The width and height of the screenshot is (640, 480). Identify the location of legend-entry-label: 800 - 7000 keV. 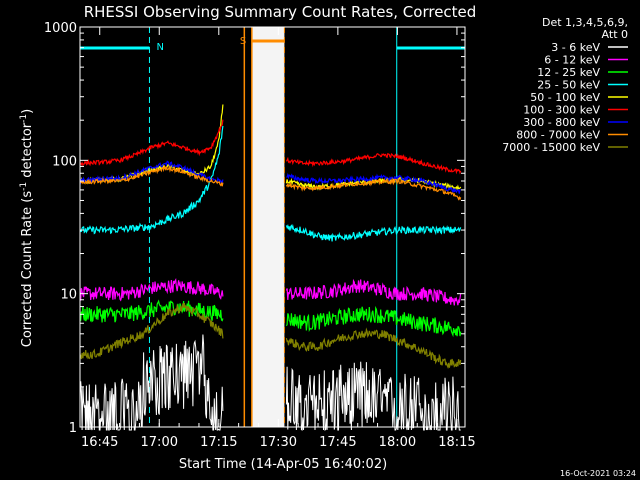
(558, 135).